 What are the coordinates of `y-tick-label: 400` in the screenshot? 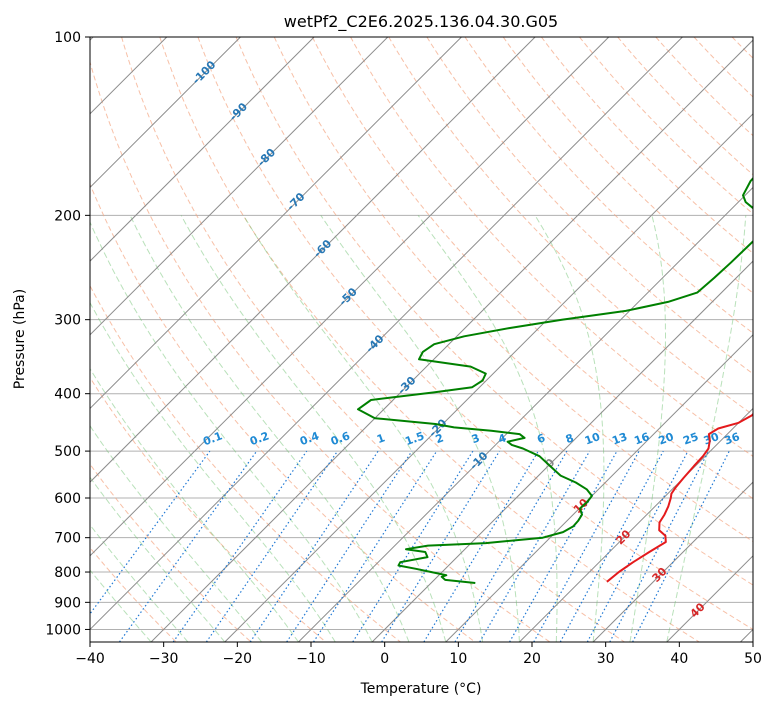 It's located at (67, 395).